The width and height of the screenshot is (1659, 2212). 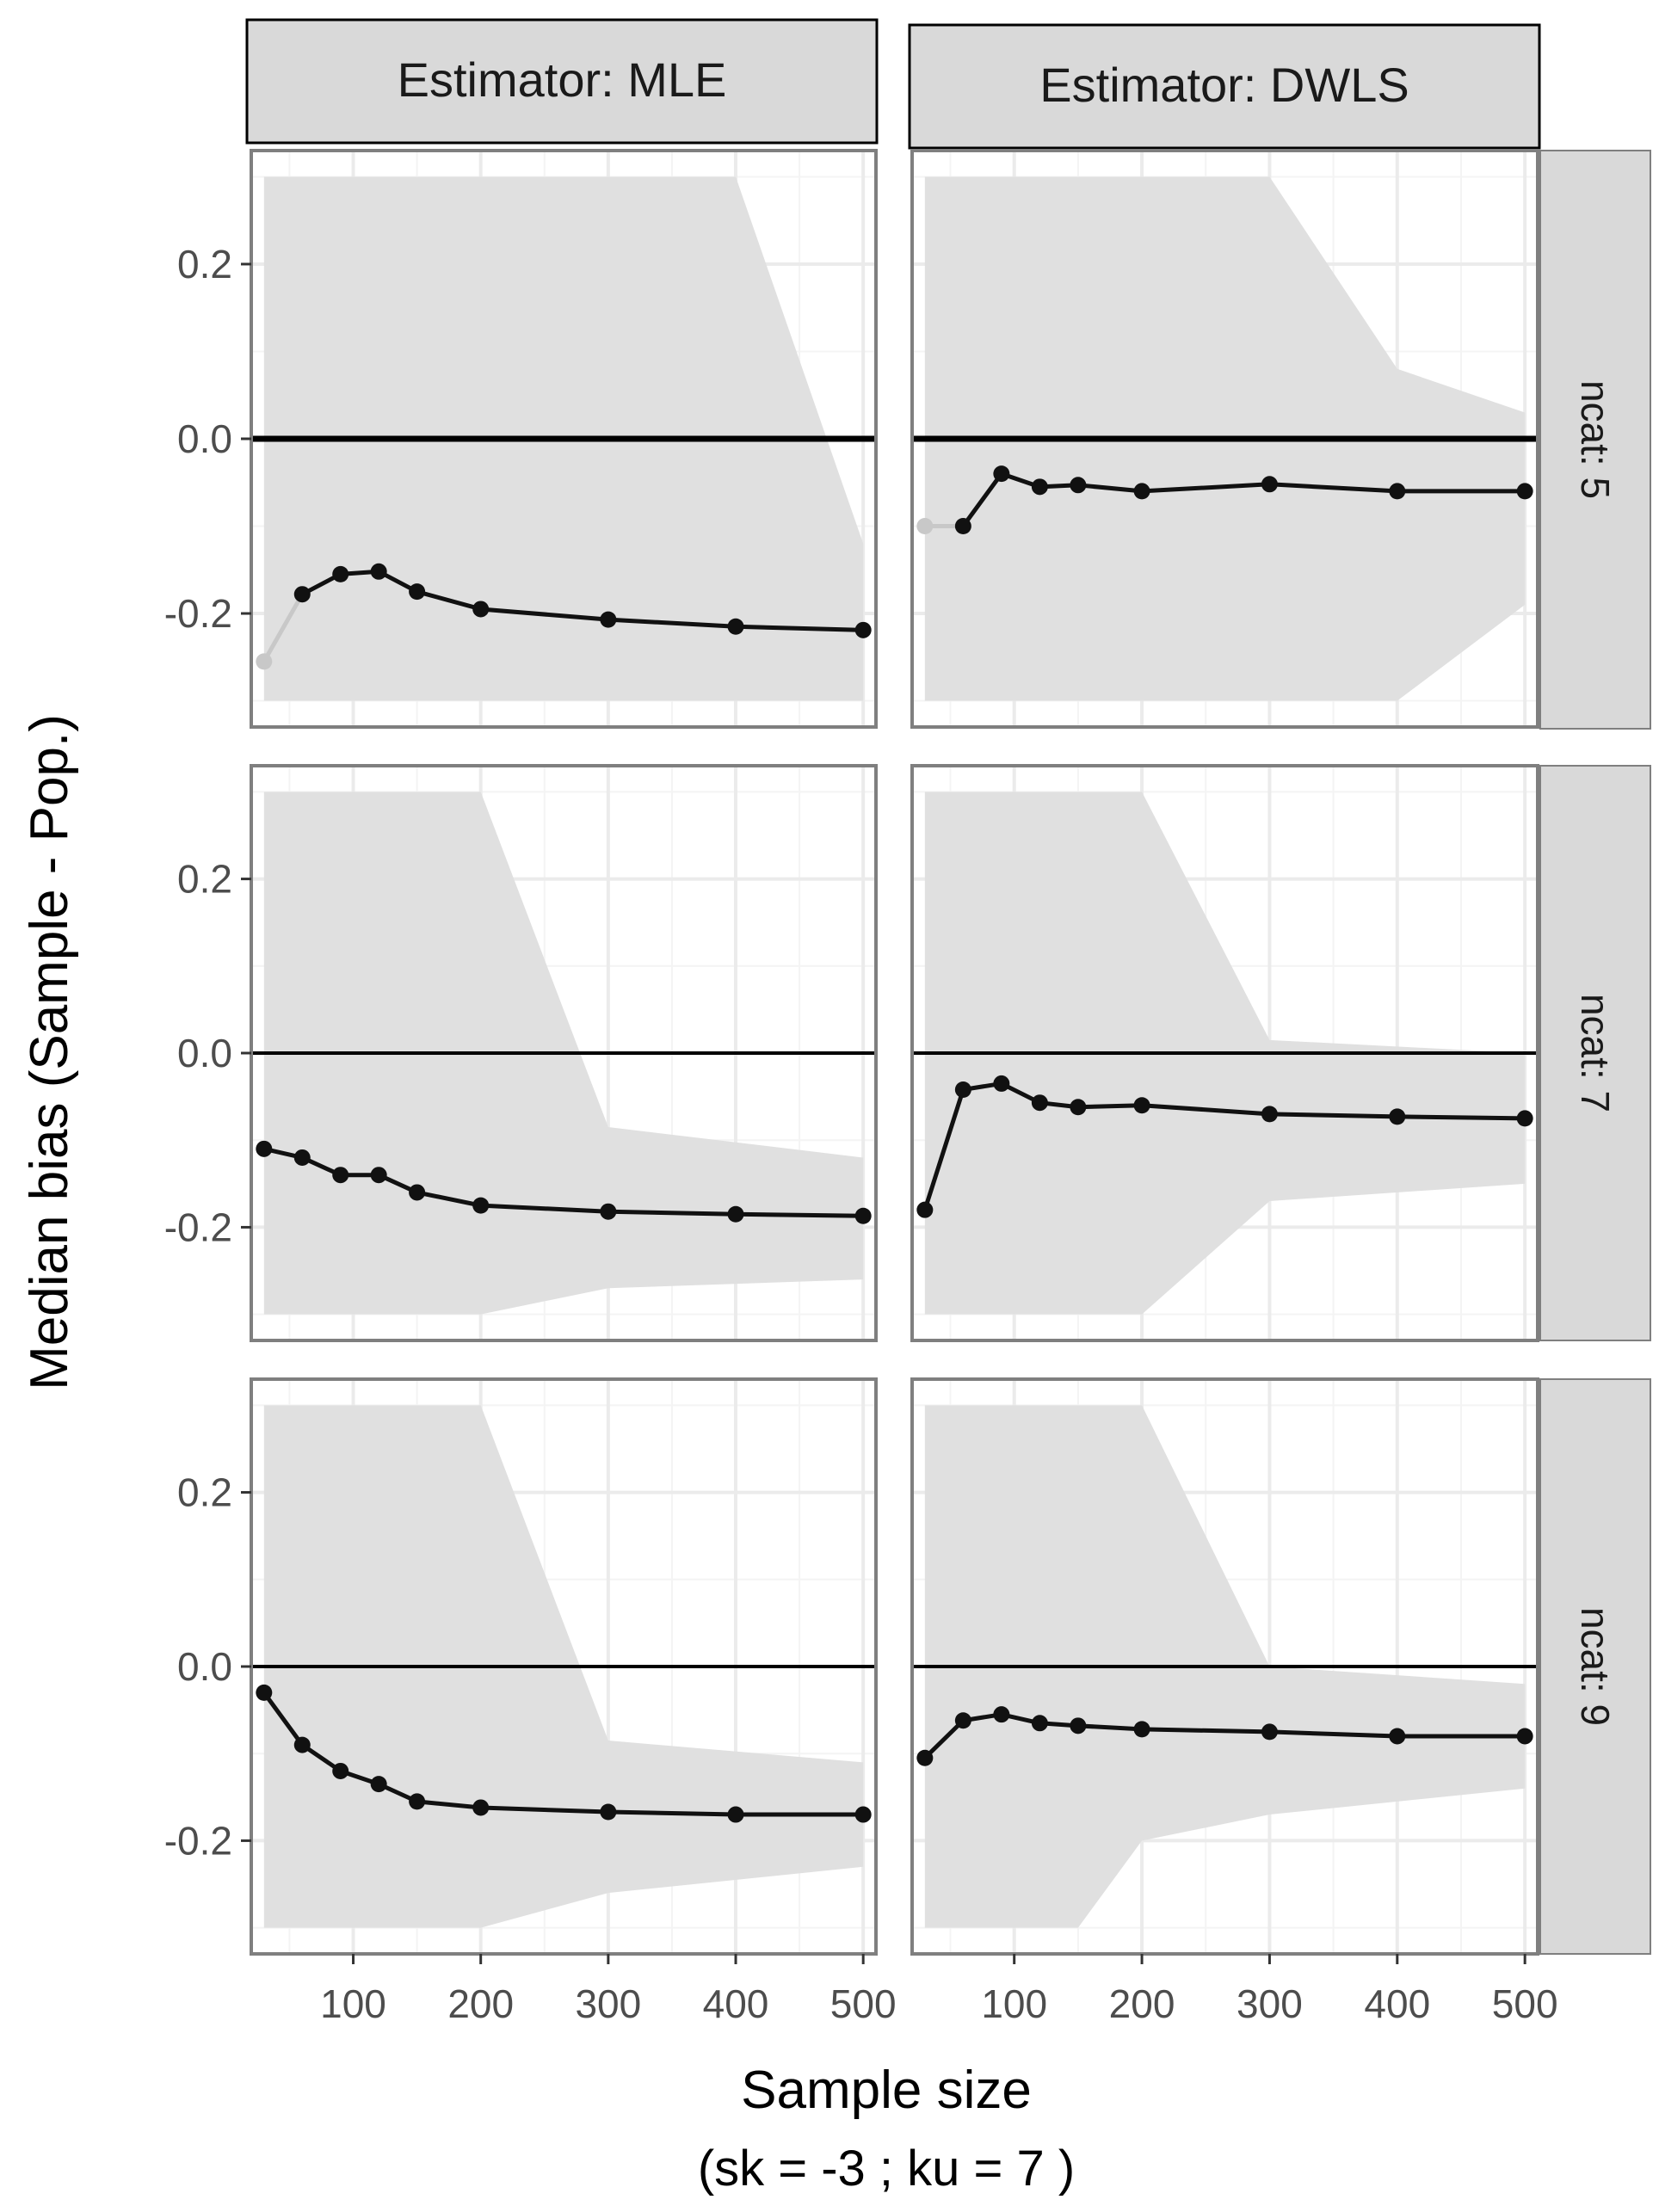 I want to click on panel-dwls-ncat7, so click(x=1224, y=1053).